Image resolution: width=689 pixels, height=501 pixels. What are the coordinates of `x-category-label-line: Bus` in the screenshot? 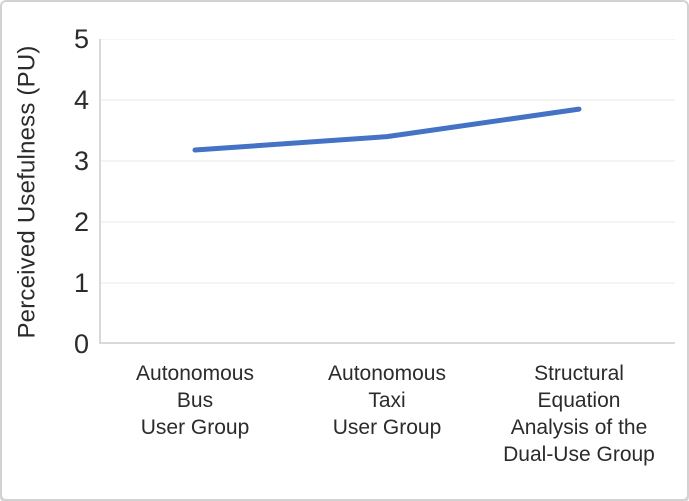 It's located at (195, 400).